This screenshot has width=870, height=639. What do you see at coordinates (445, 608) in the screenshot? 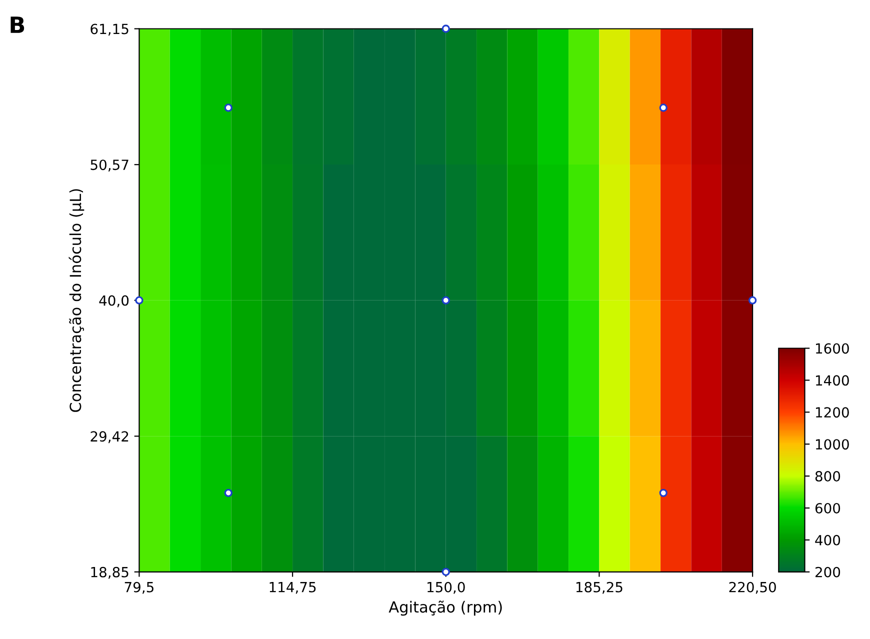
I see `x-axis-title: Agitação (rpm)` at bounding box center [445, 608].